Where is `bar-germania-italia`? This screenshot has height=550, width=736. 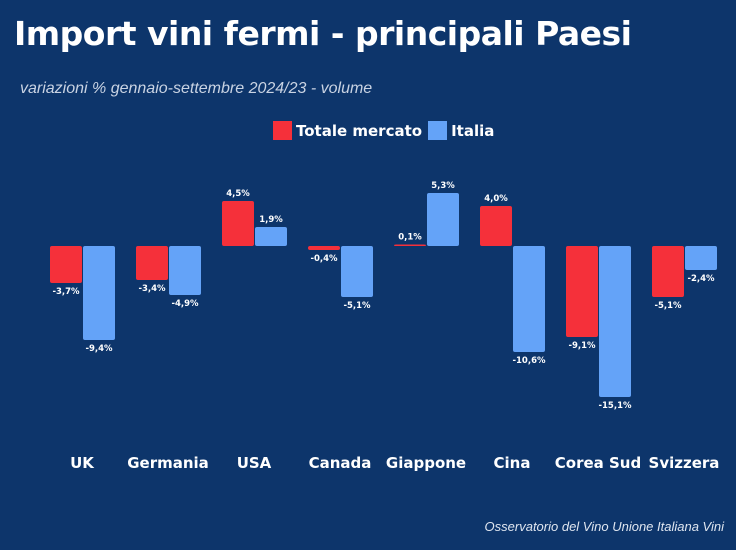
bar-germania-italia is located at coordinates (185, 270).